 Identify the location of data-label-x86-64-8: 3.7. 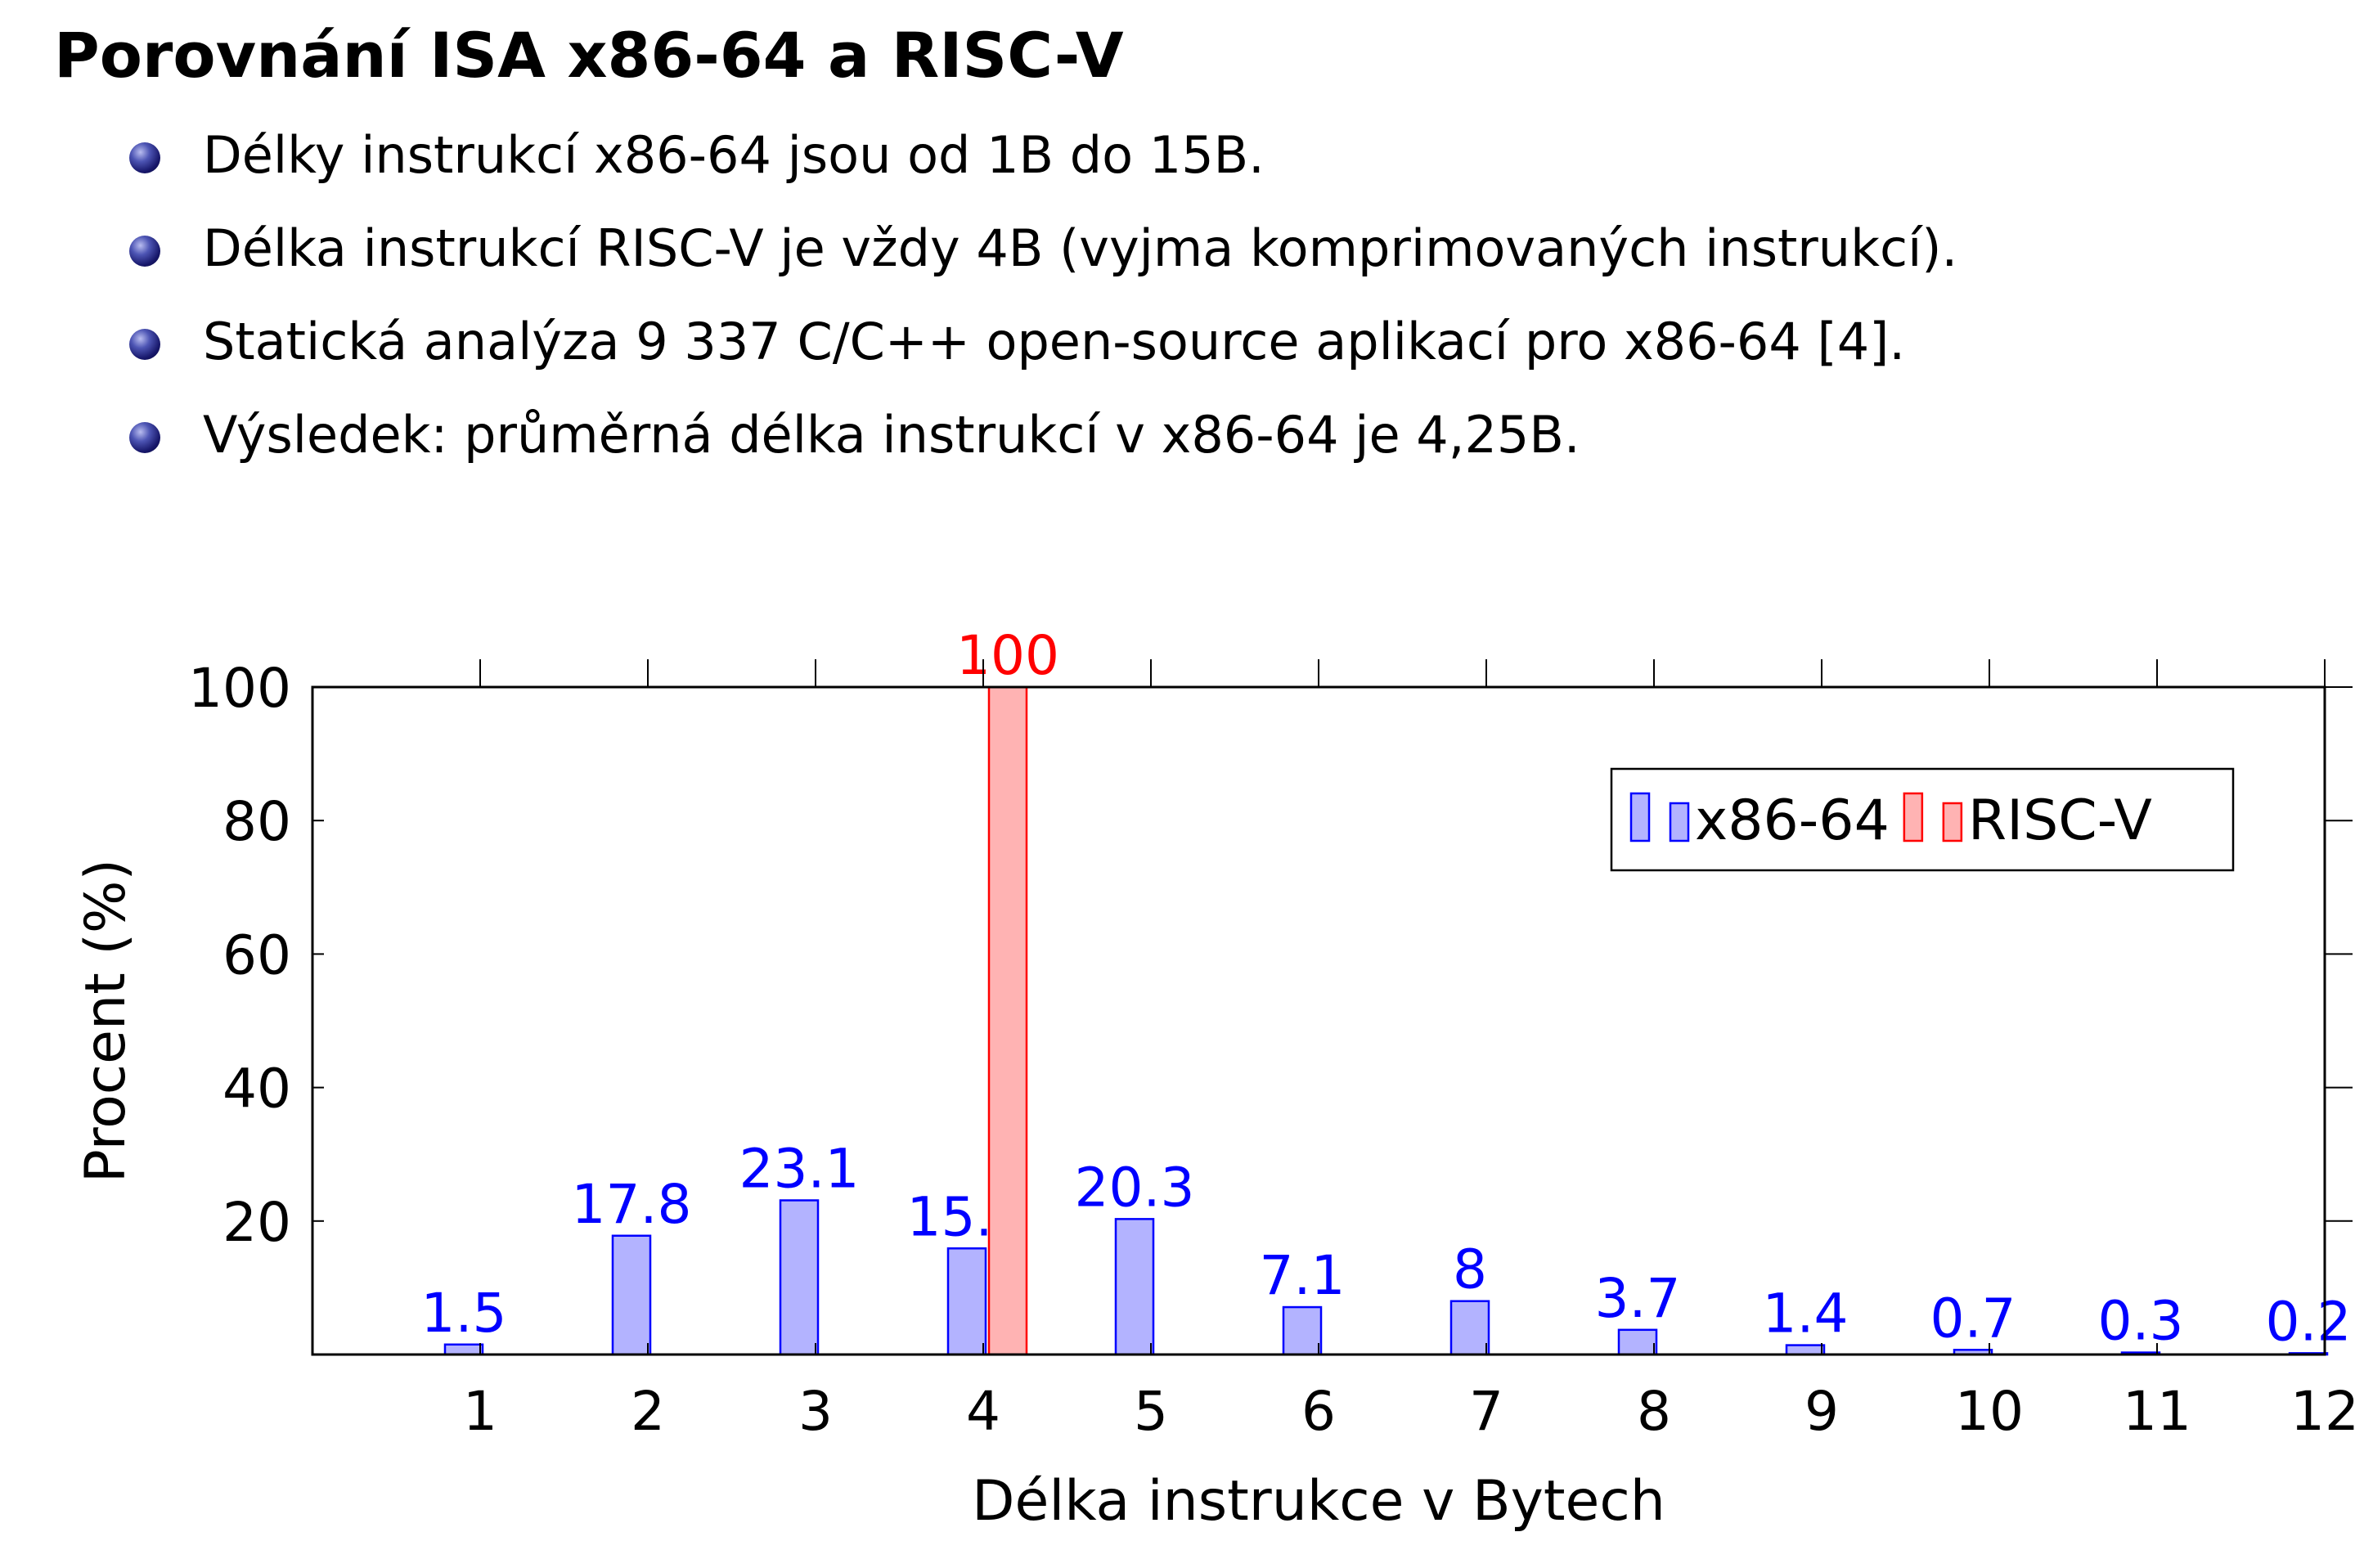
(1638, 1298).